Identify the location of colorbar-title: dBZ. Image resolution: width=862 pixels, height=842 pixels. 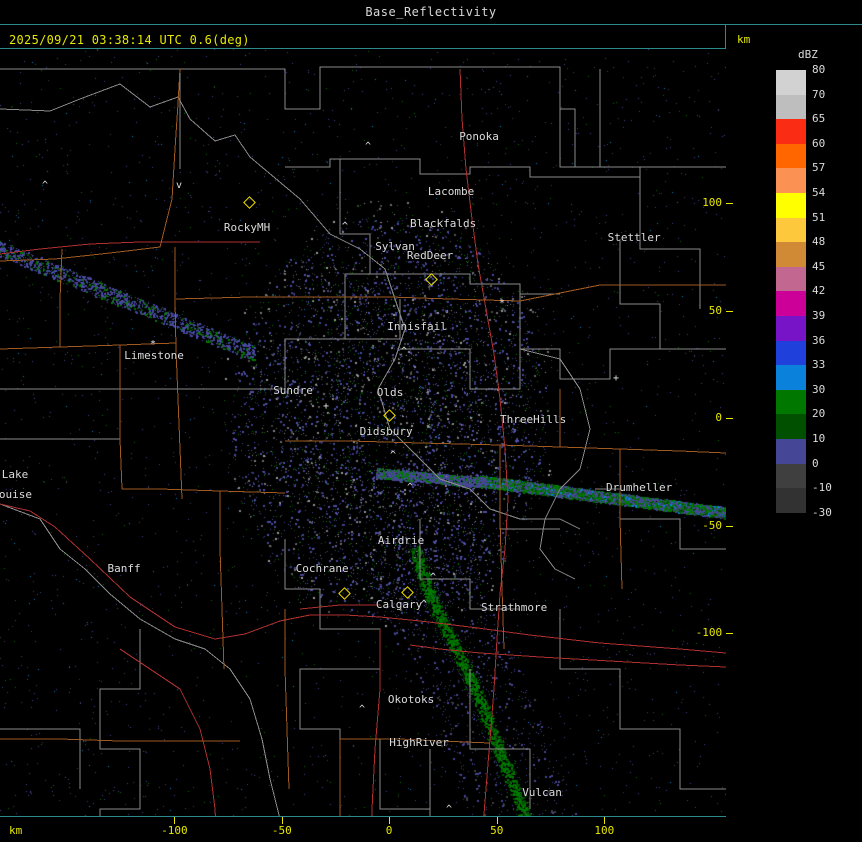
(808, 54).